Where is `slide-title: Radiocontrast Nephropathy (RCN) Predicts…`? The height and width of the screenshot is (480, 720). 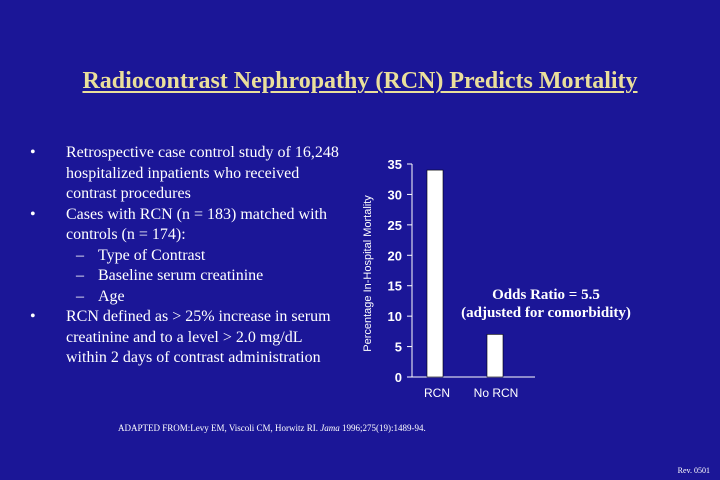 slide-title: Radiocontrast Nephropathy (RCN) Predicts… is located at coordinates (360, 81).